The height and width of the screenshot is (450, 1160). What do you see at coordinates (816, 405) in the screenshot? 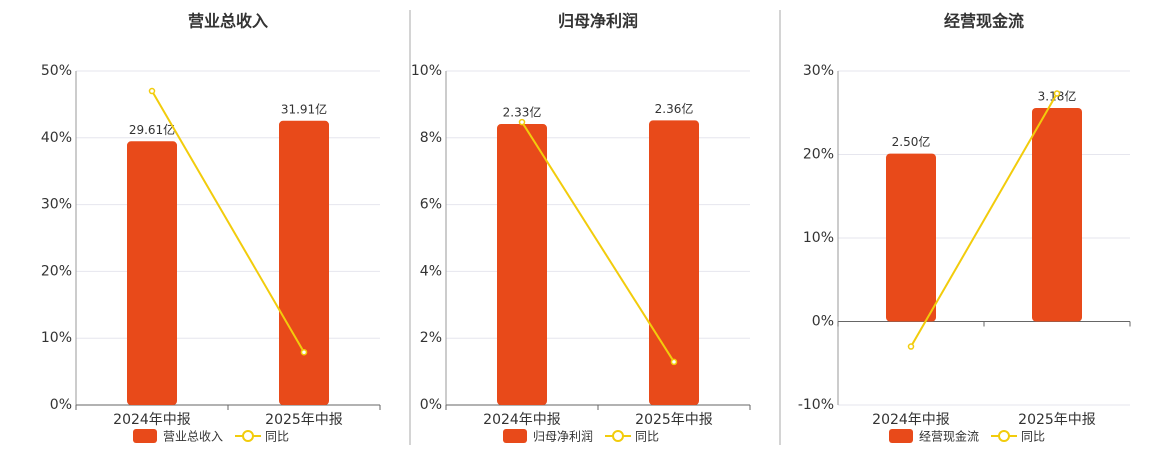
I see `y-tick-label: -10%` at bounding box center [816, 405].